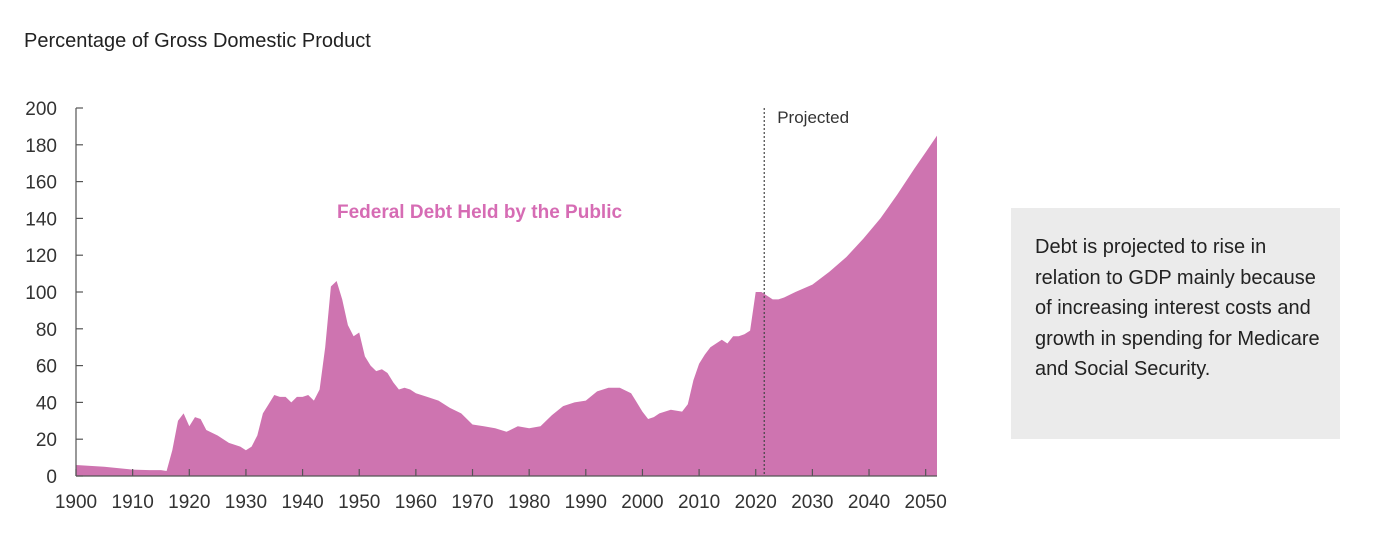 This screenshot has width=1384, height=550. I want to click on y-tick-label: 140, so click(41, 219).